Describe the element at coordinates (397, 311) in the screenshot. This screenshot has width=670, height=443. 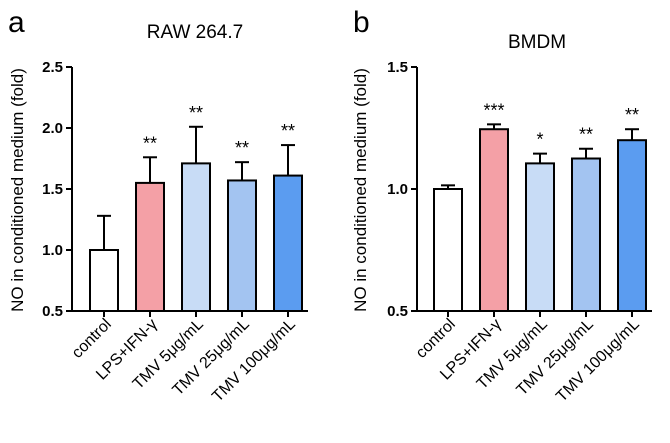
I see `panel-b-y-tick-label: 0.5` at that location.